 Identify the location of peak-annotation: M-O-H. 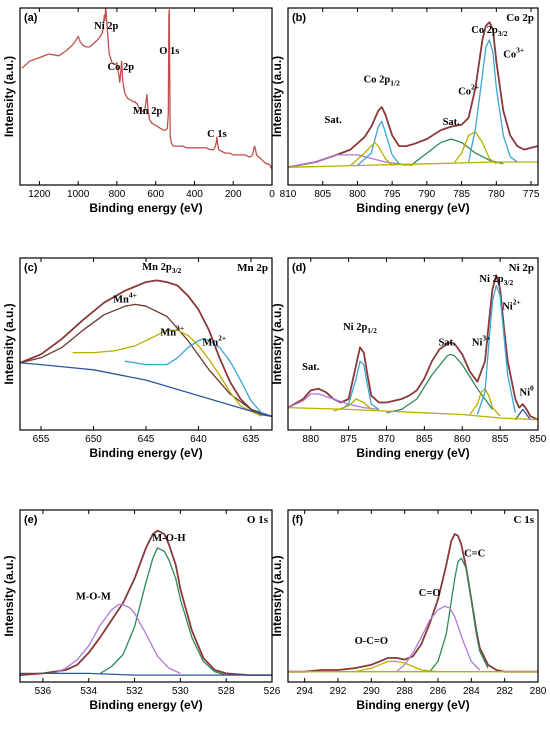
(168, 538).